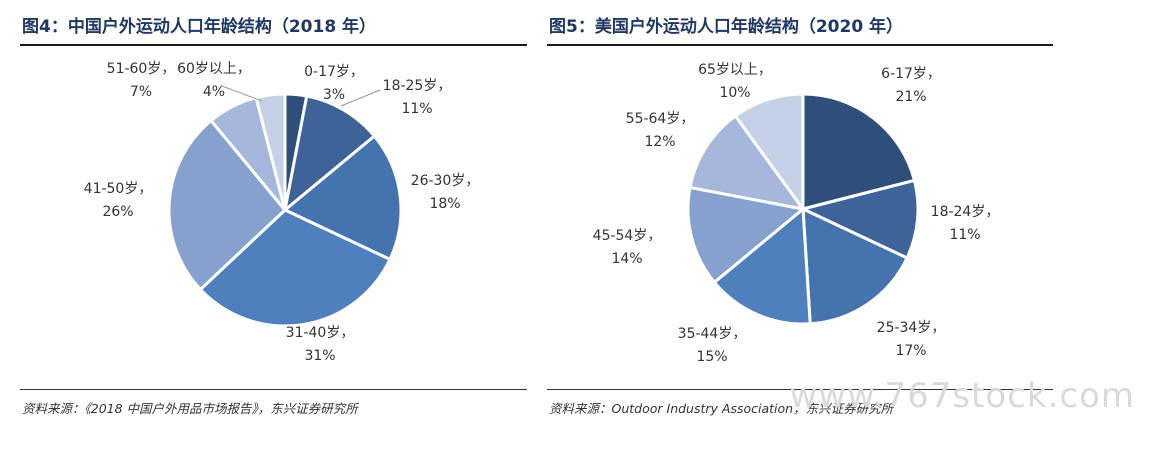 The width and height of the screenshot is (1155, 456). Describe the element at coordinates (911, 85) in the screenshot. I see `right-label-0: 6-17岁， 21%` at that location.